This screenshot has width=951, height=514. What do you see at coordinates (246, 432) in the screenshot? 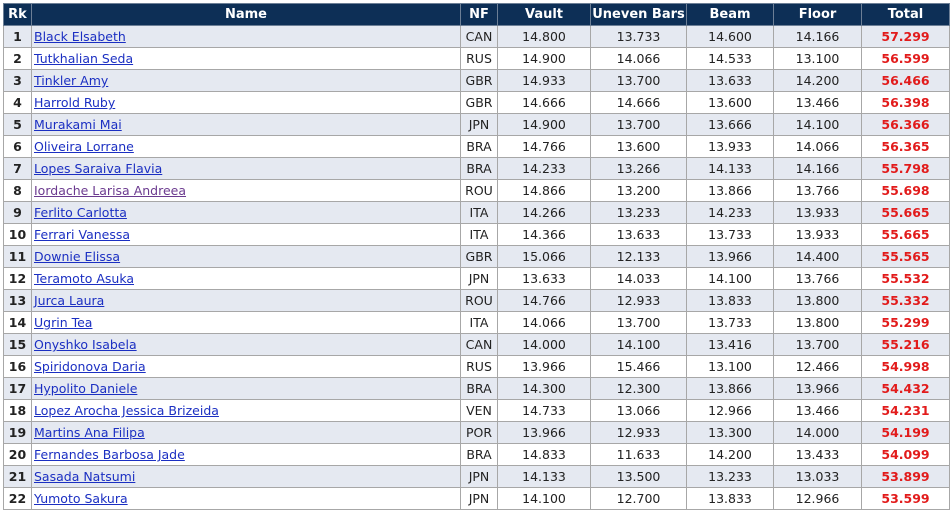
I see `name-cell: Martins Ana Filipa` at bounding box center [246, 432].